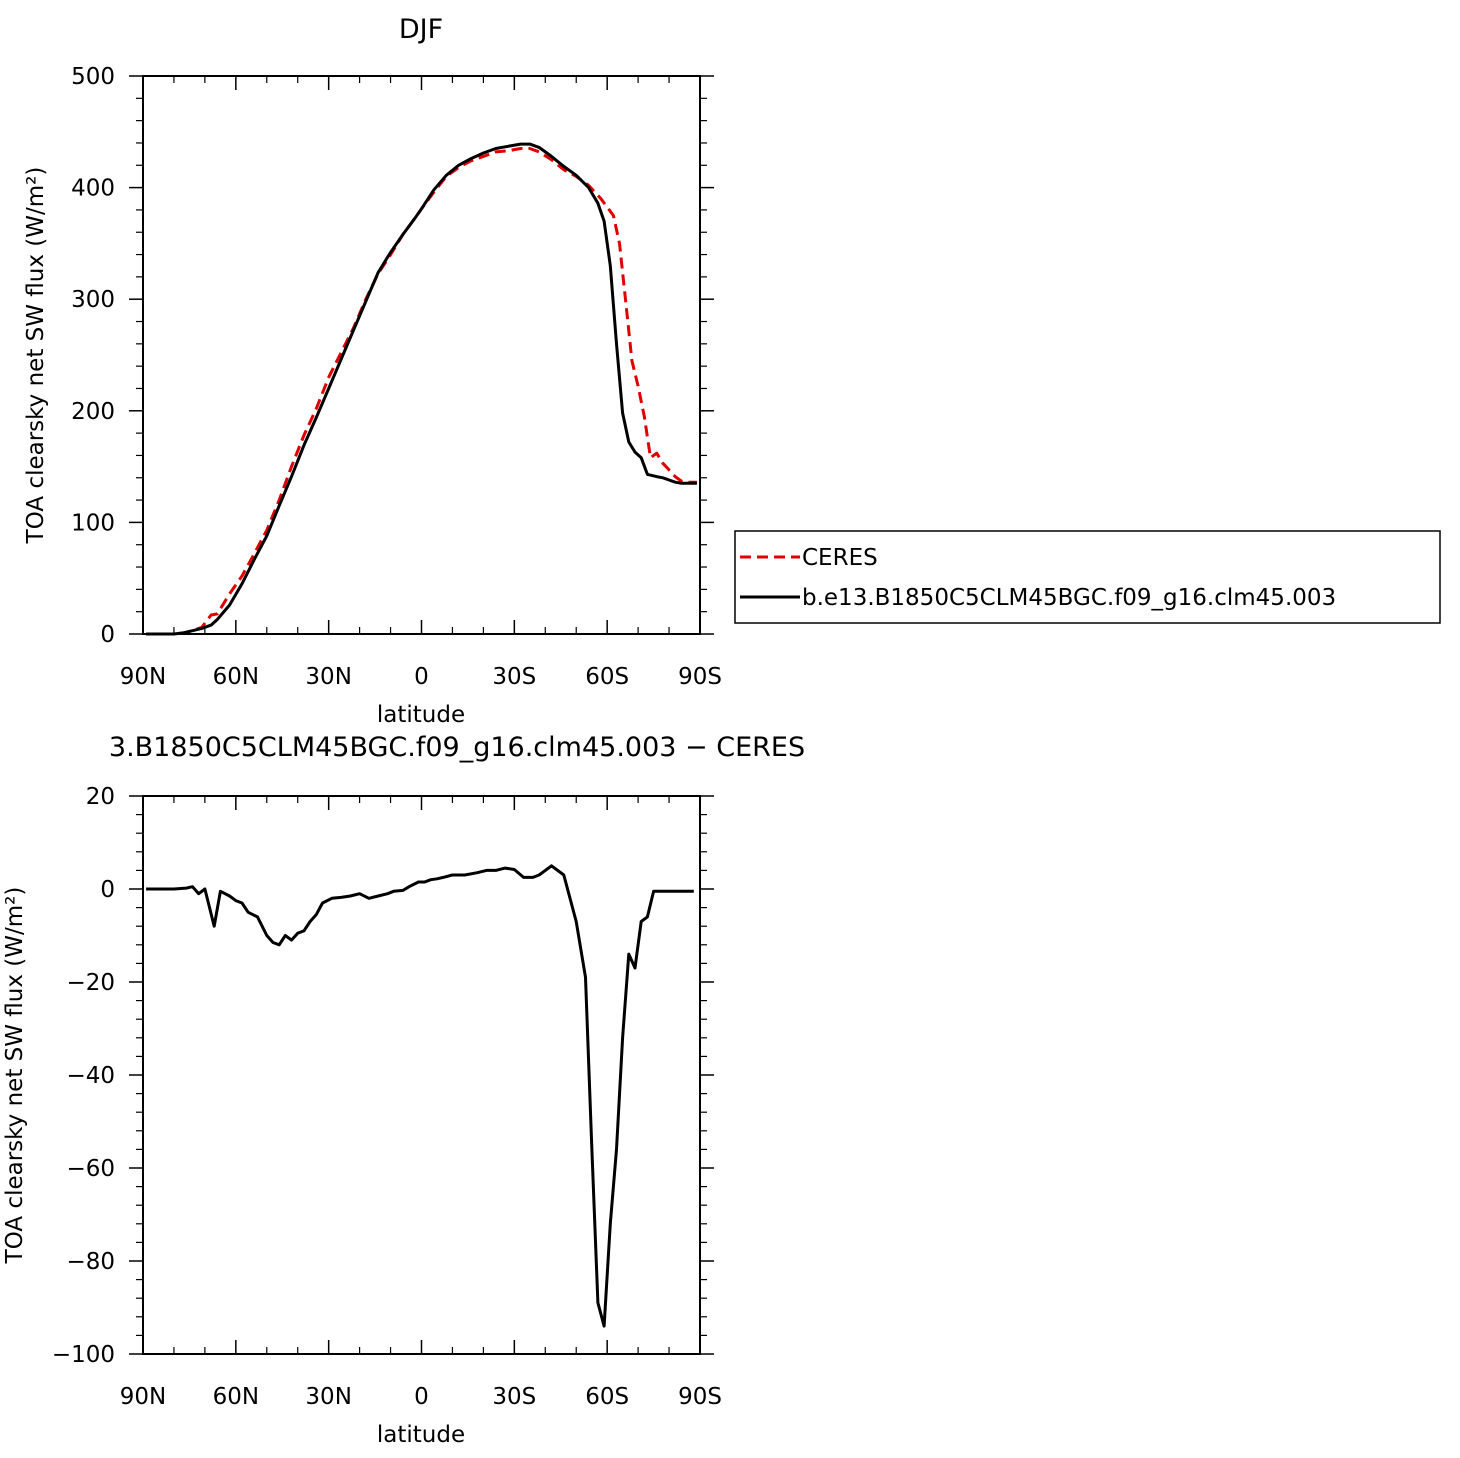 This screenshot has height=1458, width=1460. I want to click on y-tick-label: −100, so click(83, 1355).